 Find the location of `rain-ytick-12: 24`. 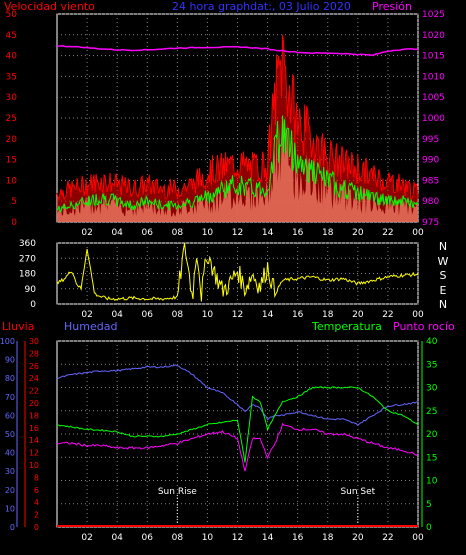

rain-ytick-12: 24 is located at coordinates (34, 378).